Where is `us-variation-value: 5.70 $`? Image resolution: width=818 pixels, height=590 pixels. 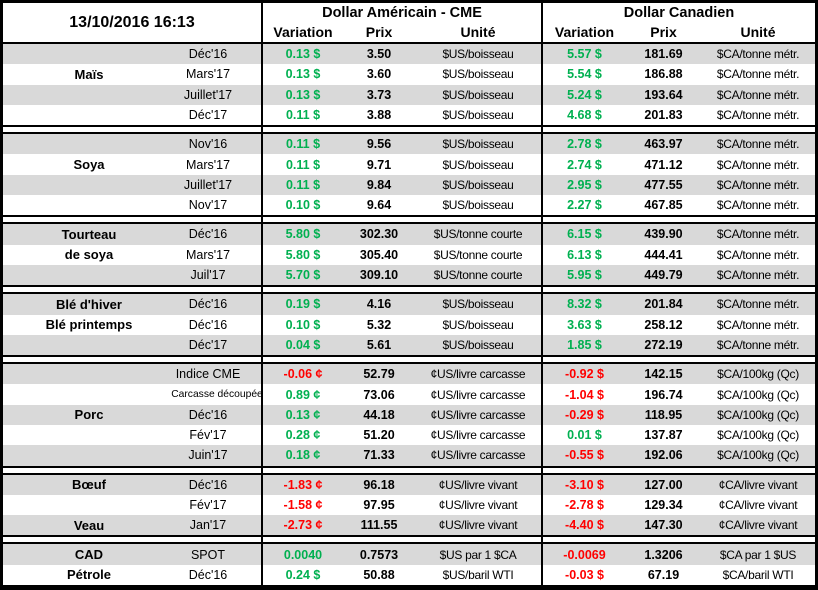
us-variation-value: 5.70 $ is located at coordinates (302, 275).